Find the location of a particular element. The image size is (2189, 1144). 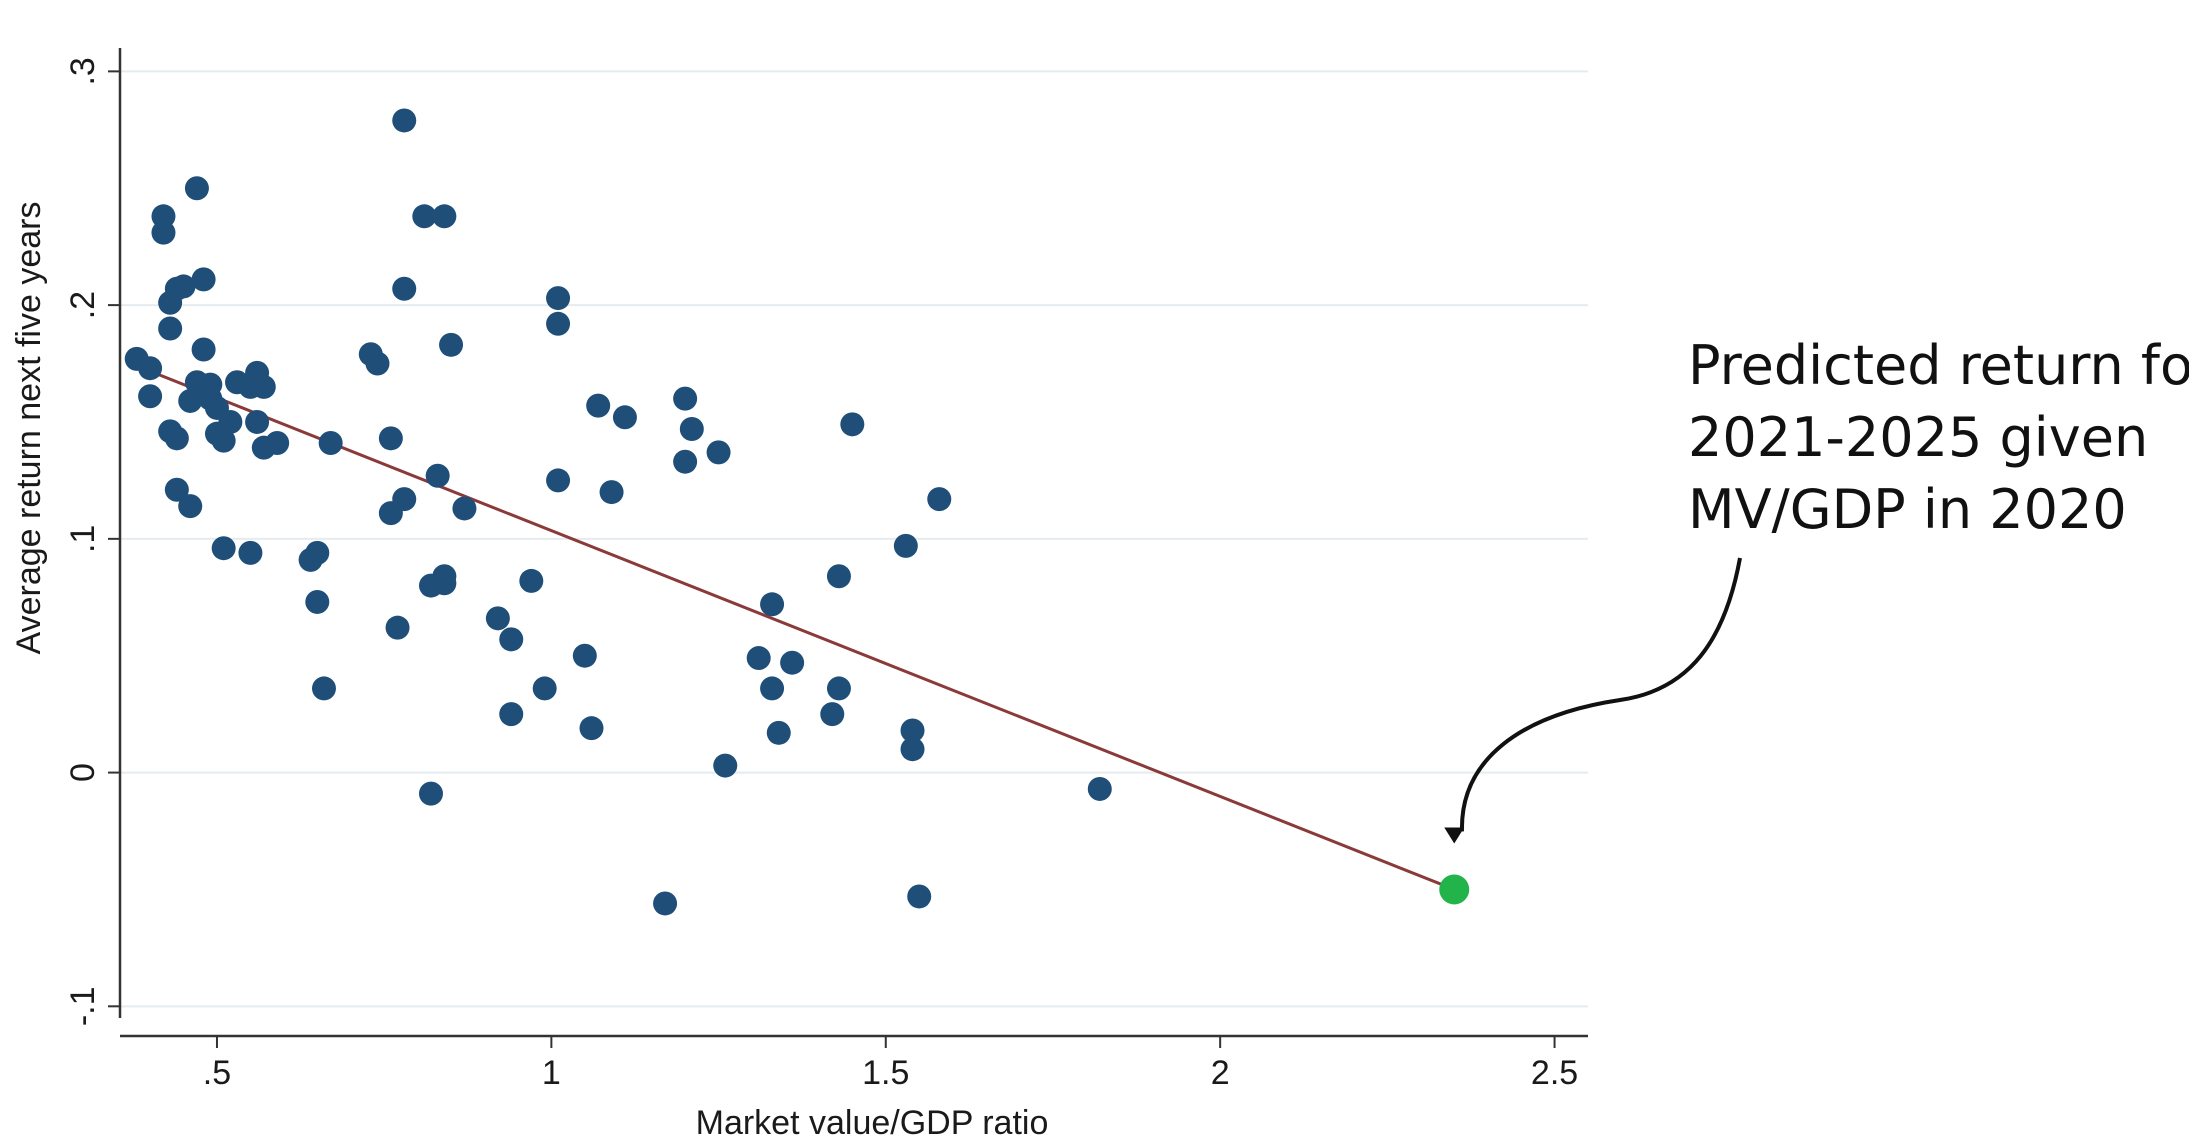

annotation-arrow is located at coordinates (1600, 694).